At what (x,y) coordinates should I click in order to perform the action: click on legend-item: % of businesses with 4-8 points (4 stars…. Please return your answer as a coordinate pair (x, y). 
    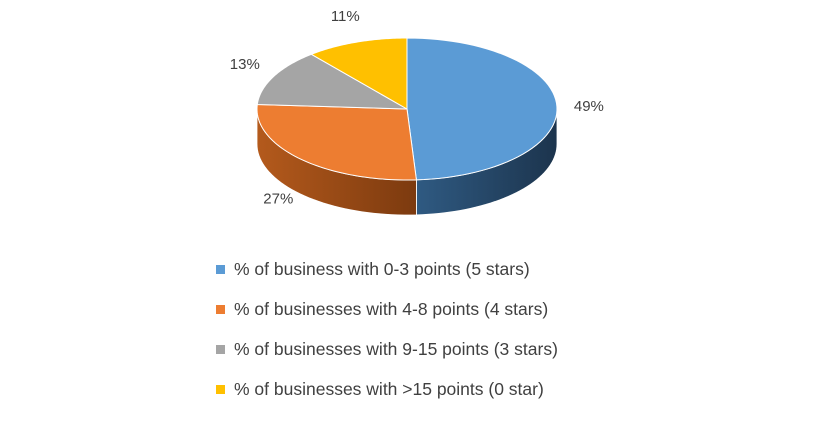
    Looking at the image, I should click on (387, 309).